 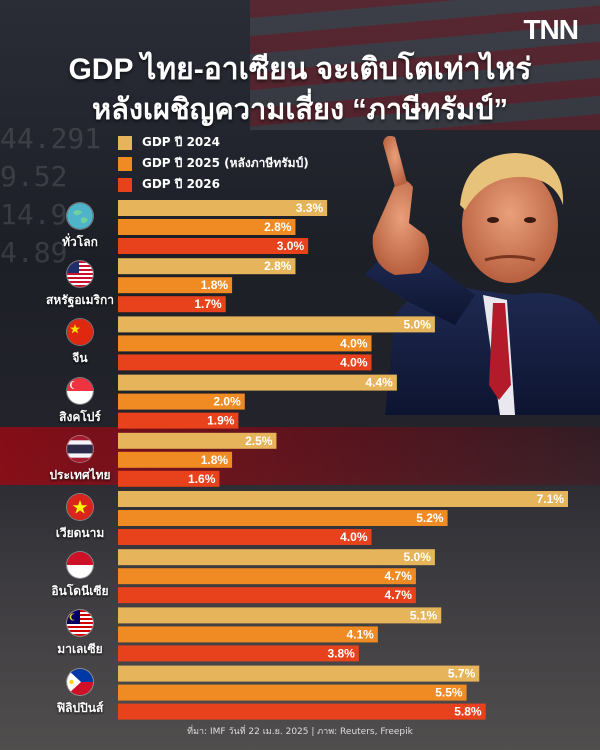 I want to click on bar-value-label: 5.1%, so click(x=424, y=615).